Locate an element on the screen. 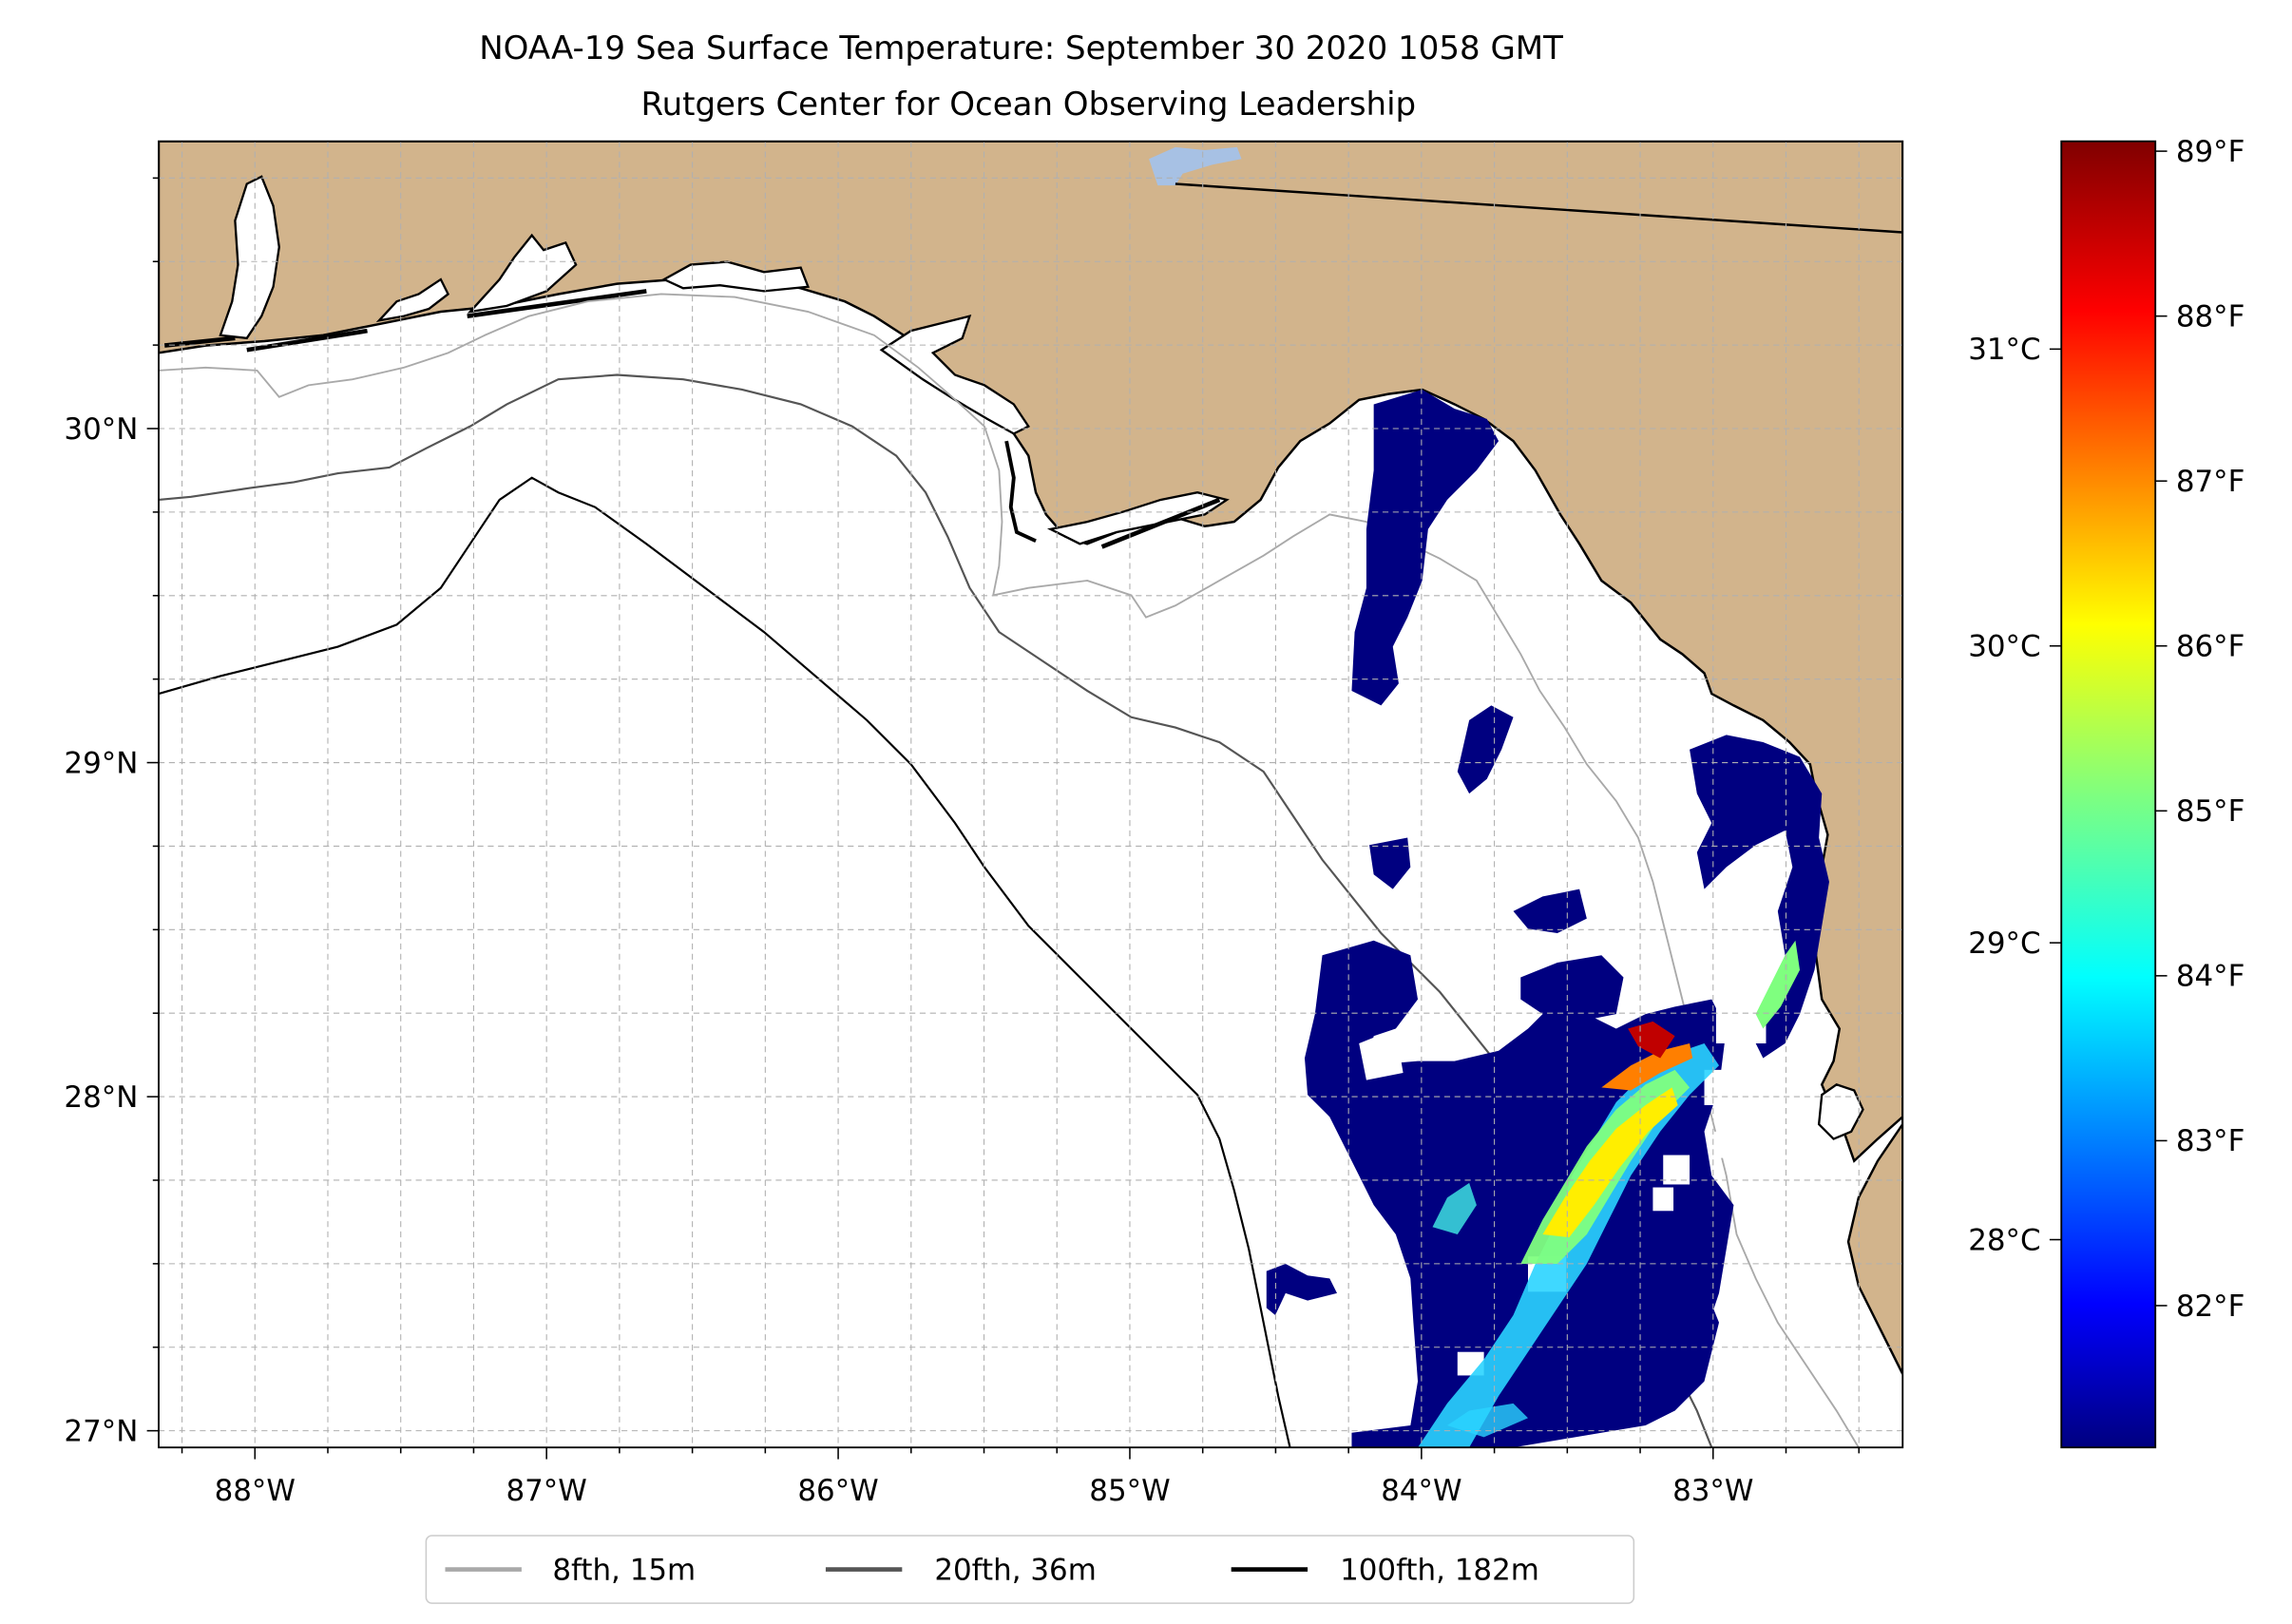 The image size is (2292, 1624). fahrenheit-tick-label: 85°F is located at coordinates (2210, 811).